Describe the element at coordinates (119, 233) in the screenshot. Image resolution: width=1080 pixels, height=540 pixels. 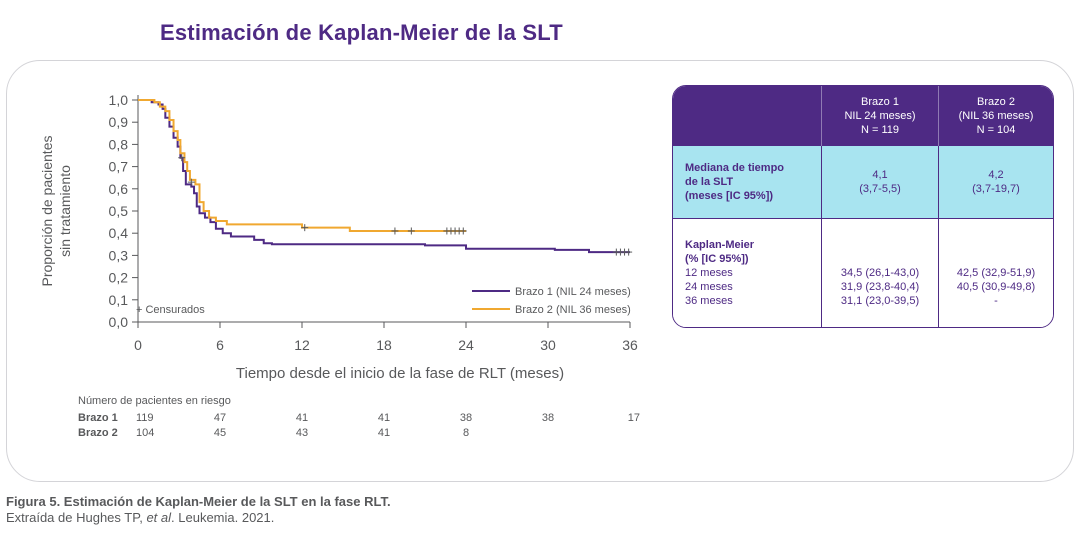
I see `y-tick-label: 0,4` at that location.